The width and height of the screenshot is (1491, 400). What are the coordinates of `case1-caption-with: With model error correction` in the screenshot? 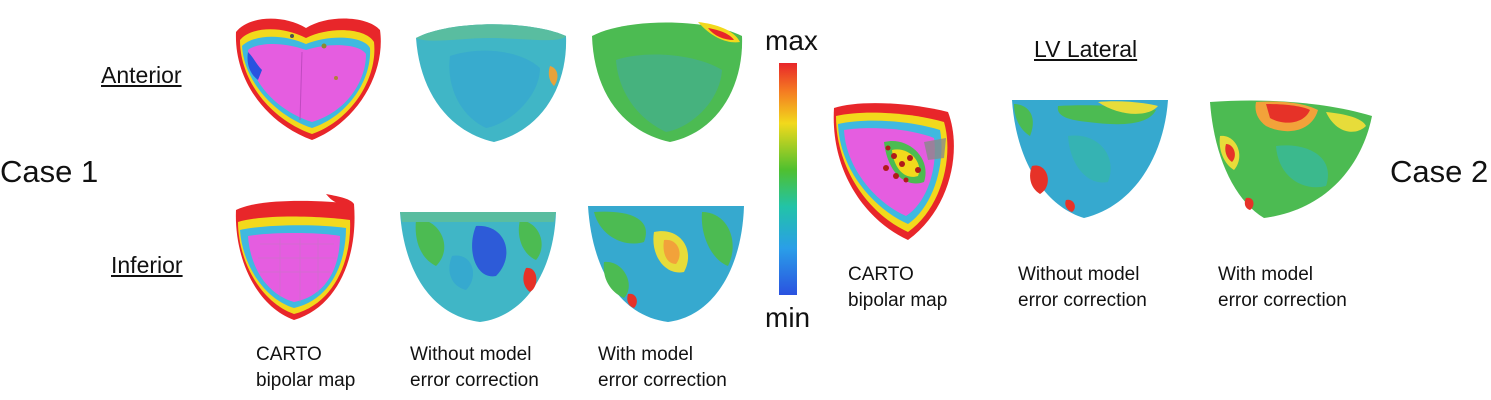 It's located at (662, 367).